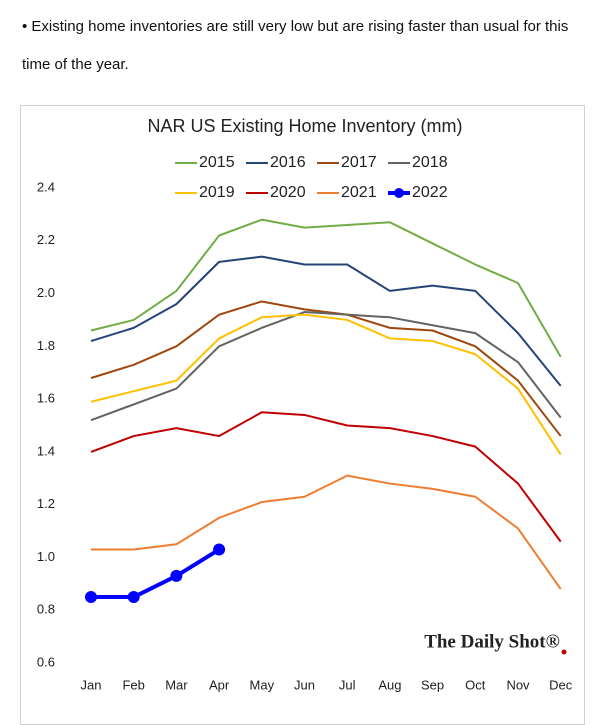 The image size is (596, 725). Describe the element at coordinates (46, 609) in the screenshot. I see `y-tick-label: 0.8` at that location.